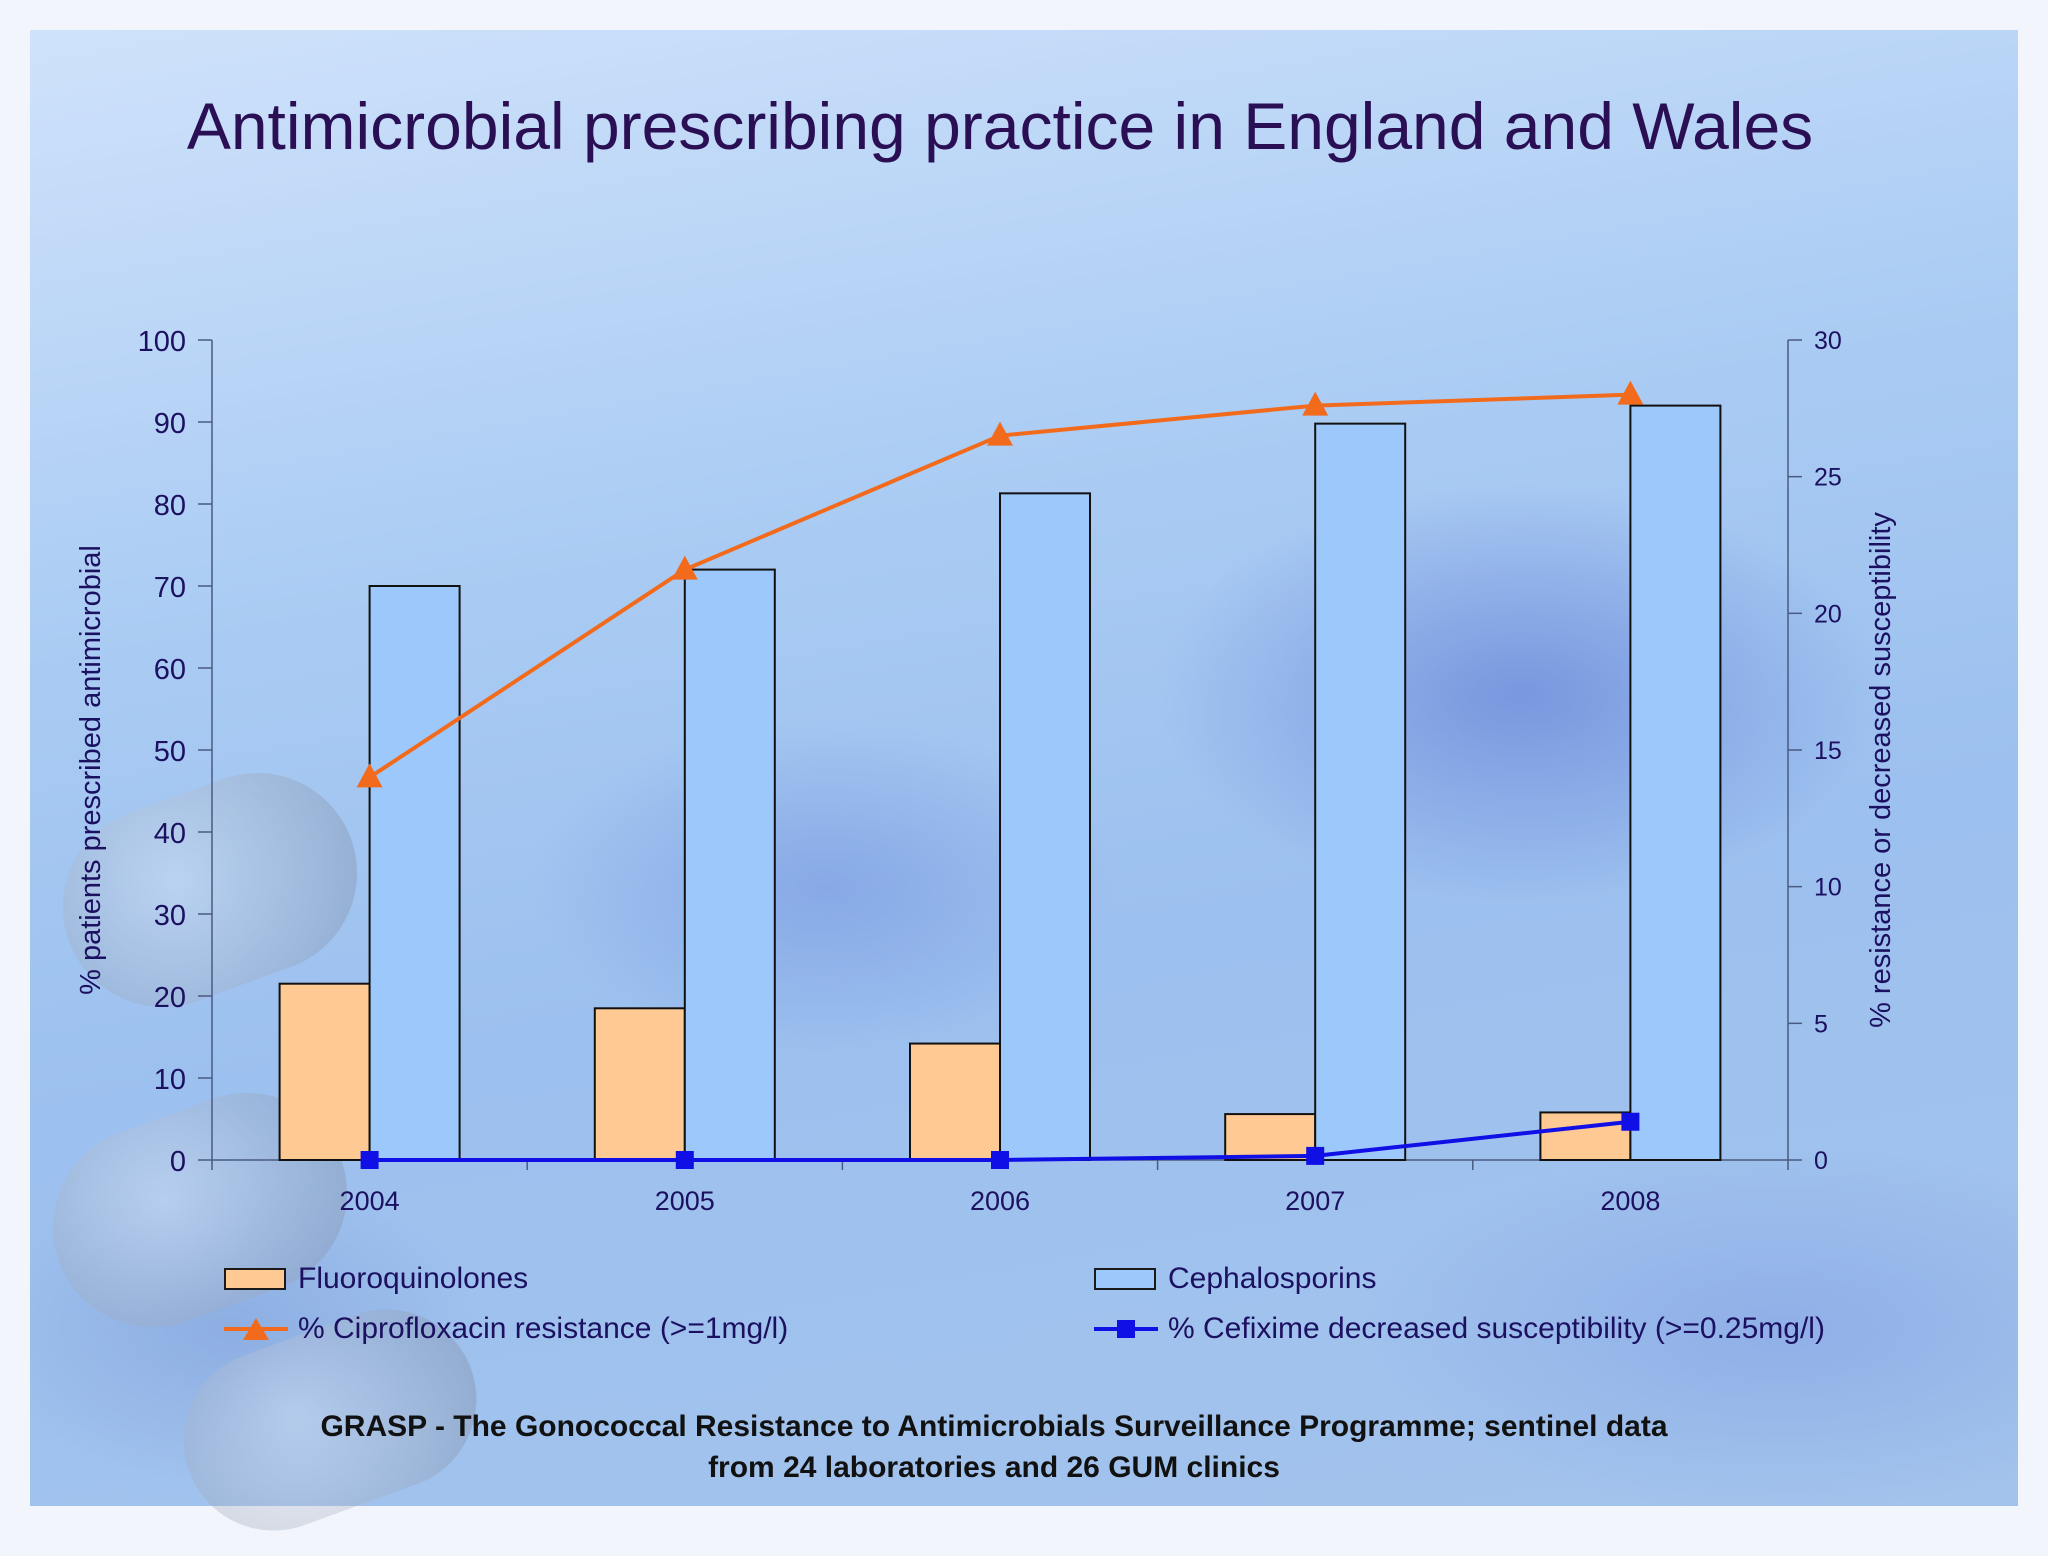 The image size is (2048, 1556). Describe the element at coordinates (170, 506) in the screenshot. I see `y-tick-label-left: 80` at that location.